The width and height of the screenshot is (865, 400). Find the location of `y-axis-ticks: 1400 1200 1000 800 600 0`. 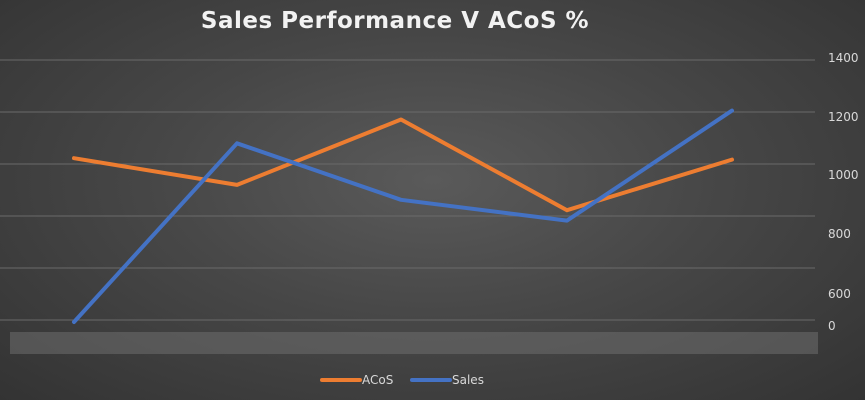

y-axis-ticks: 1400 1200 1000 800 600 0 is located at coordinates (843, 192).